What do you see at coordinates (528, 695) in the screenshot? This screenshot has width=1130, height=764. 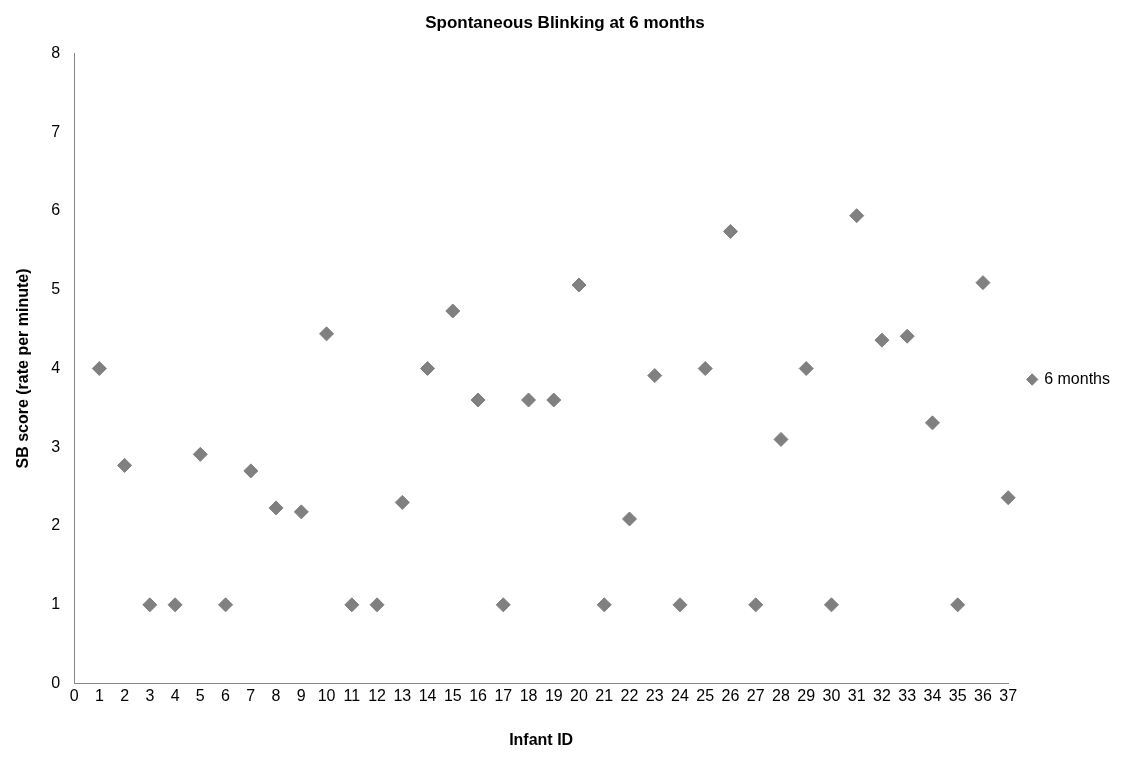 I see `x-tick-label: 18` at bounding box center [528, 695].